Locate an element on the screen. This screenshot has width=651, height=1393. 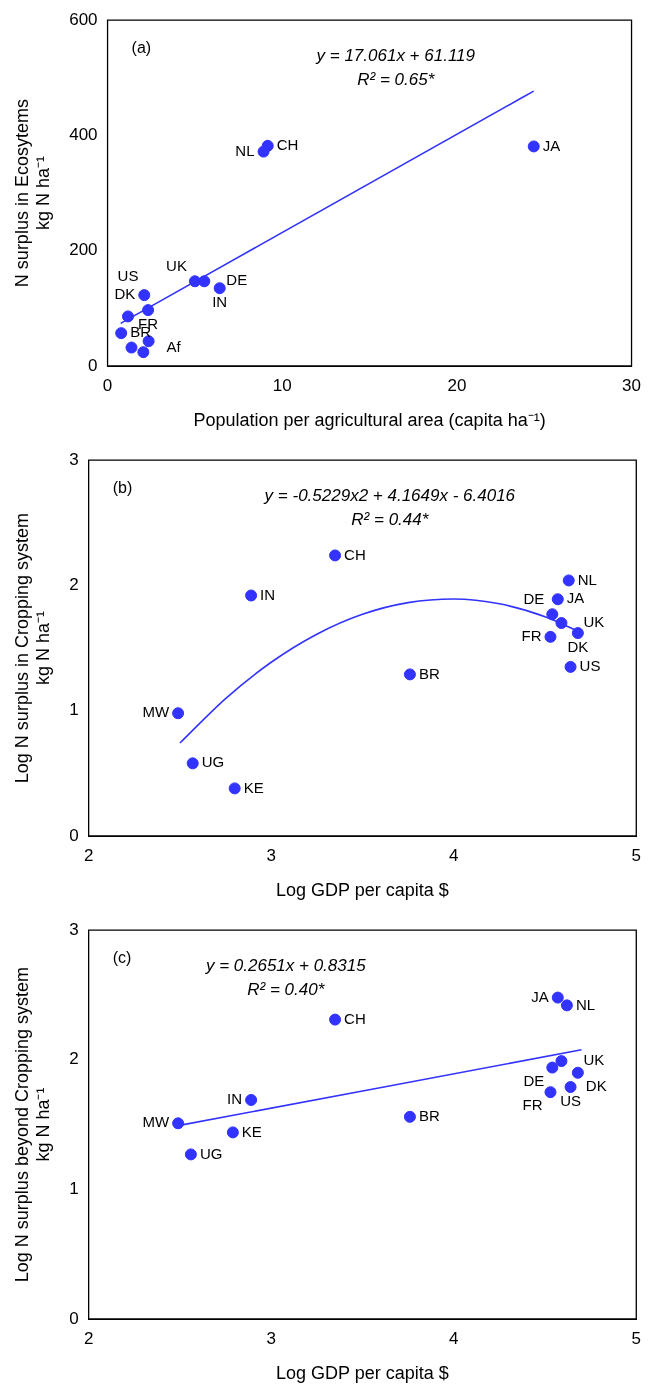
annotation: y = 17.061x + 61.119 is located at coordinates (395, 55).